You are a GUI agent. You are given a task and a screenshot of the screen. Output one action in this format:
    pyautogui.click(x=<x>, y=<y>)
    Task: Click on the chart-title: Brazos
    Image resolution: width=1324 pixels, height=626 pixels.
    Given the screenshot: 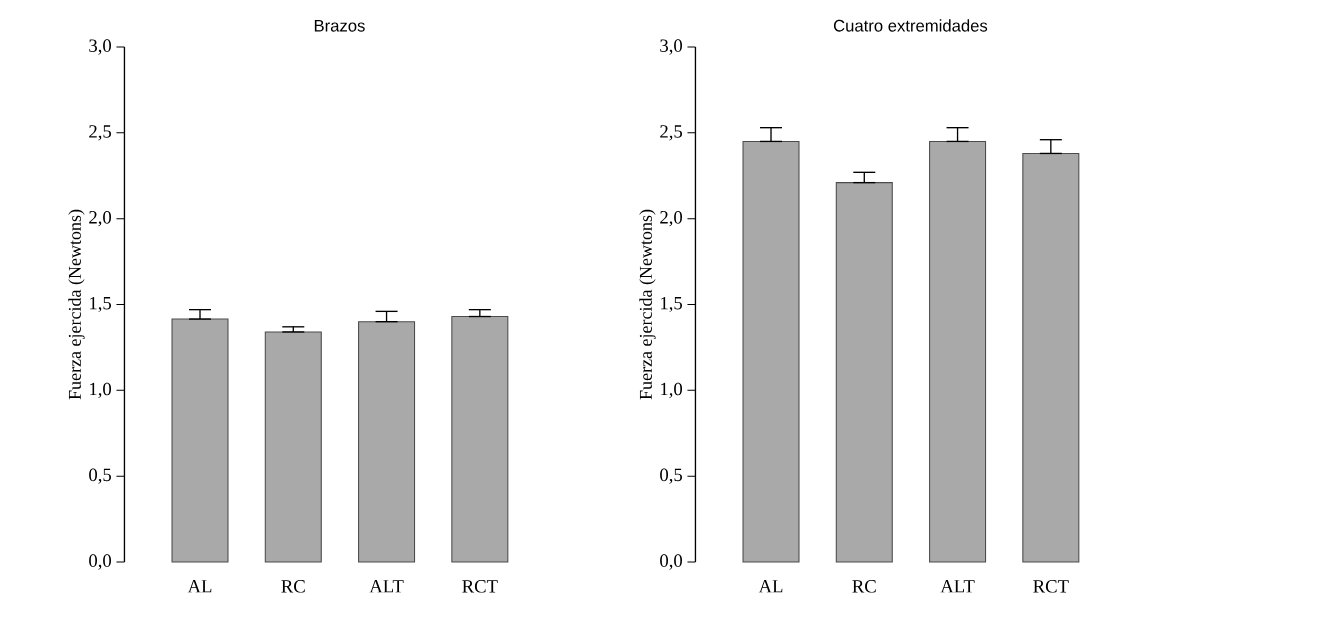 What is the action you would take?
    pyautogui.click(x=339, y=26)
    